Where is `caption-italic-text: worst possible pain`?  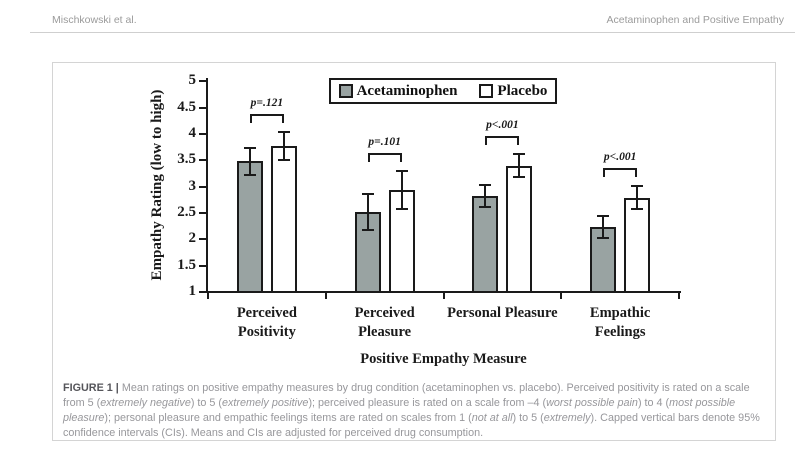
caption-italic-text: worst possible pain is located at coordinates (592, 403).